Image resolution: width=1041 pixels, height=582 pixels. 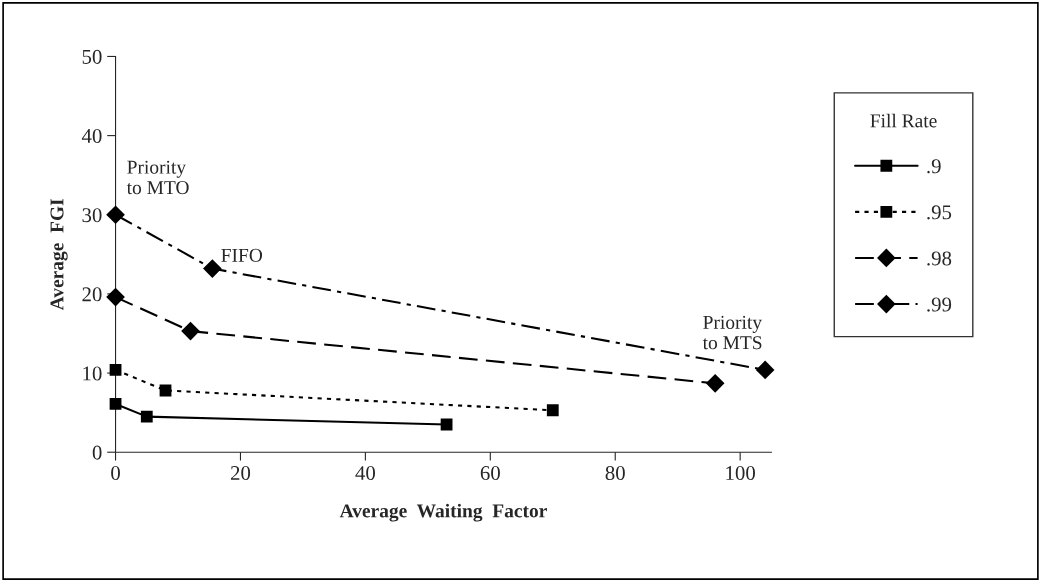 I want to click on y-tick-label: 50, so click(x=92, y=56).